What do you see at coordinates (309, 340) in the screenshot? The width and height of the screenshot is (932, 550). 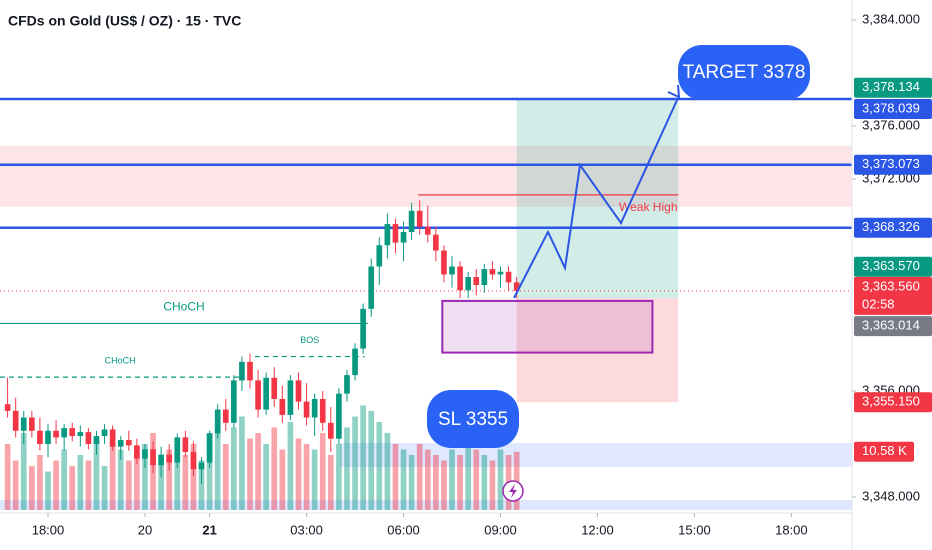 I see `annotation-text: BOS` at bounding box center [309, 340].